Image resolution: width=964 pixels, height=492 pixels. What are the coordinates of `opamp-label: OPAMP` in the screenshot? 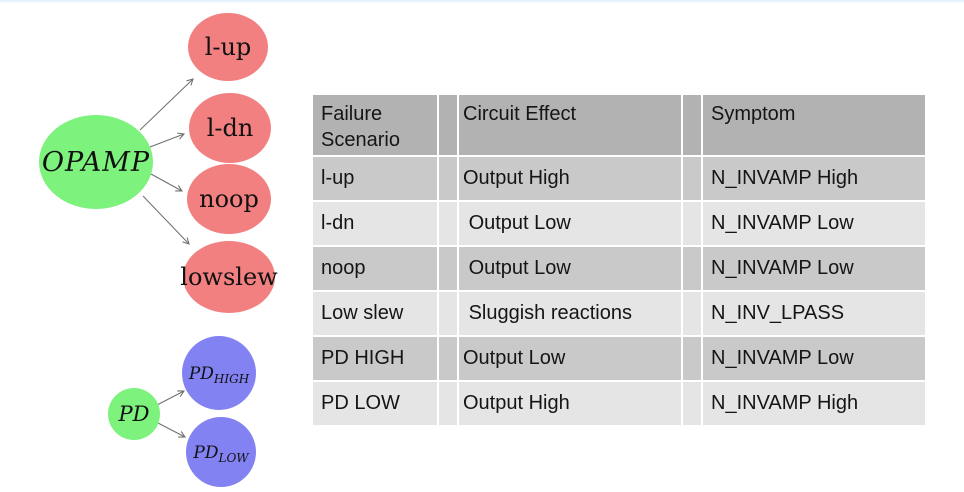 It's located at (96, 162).